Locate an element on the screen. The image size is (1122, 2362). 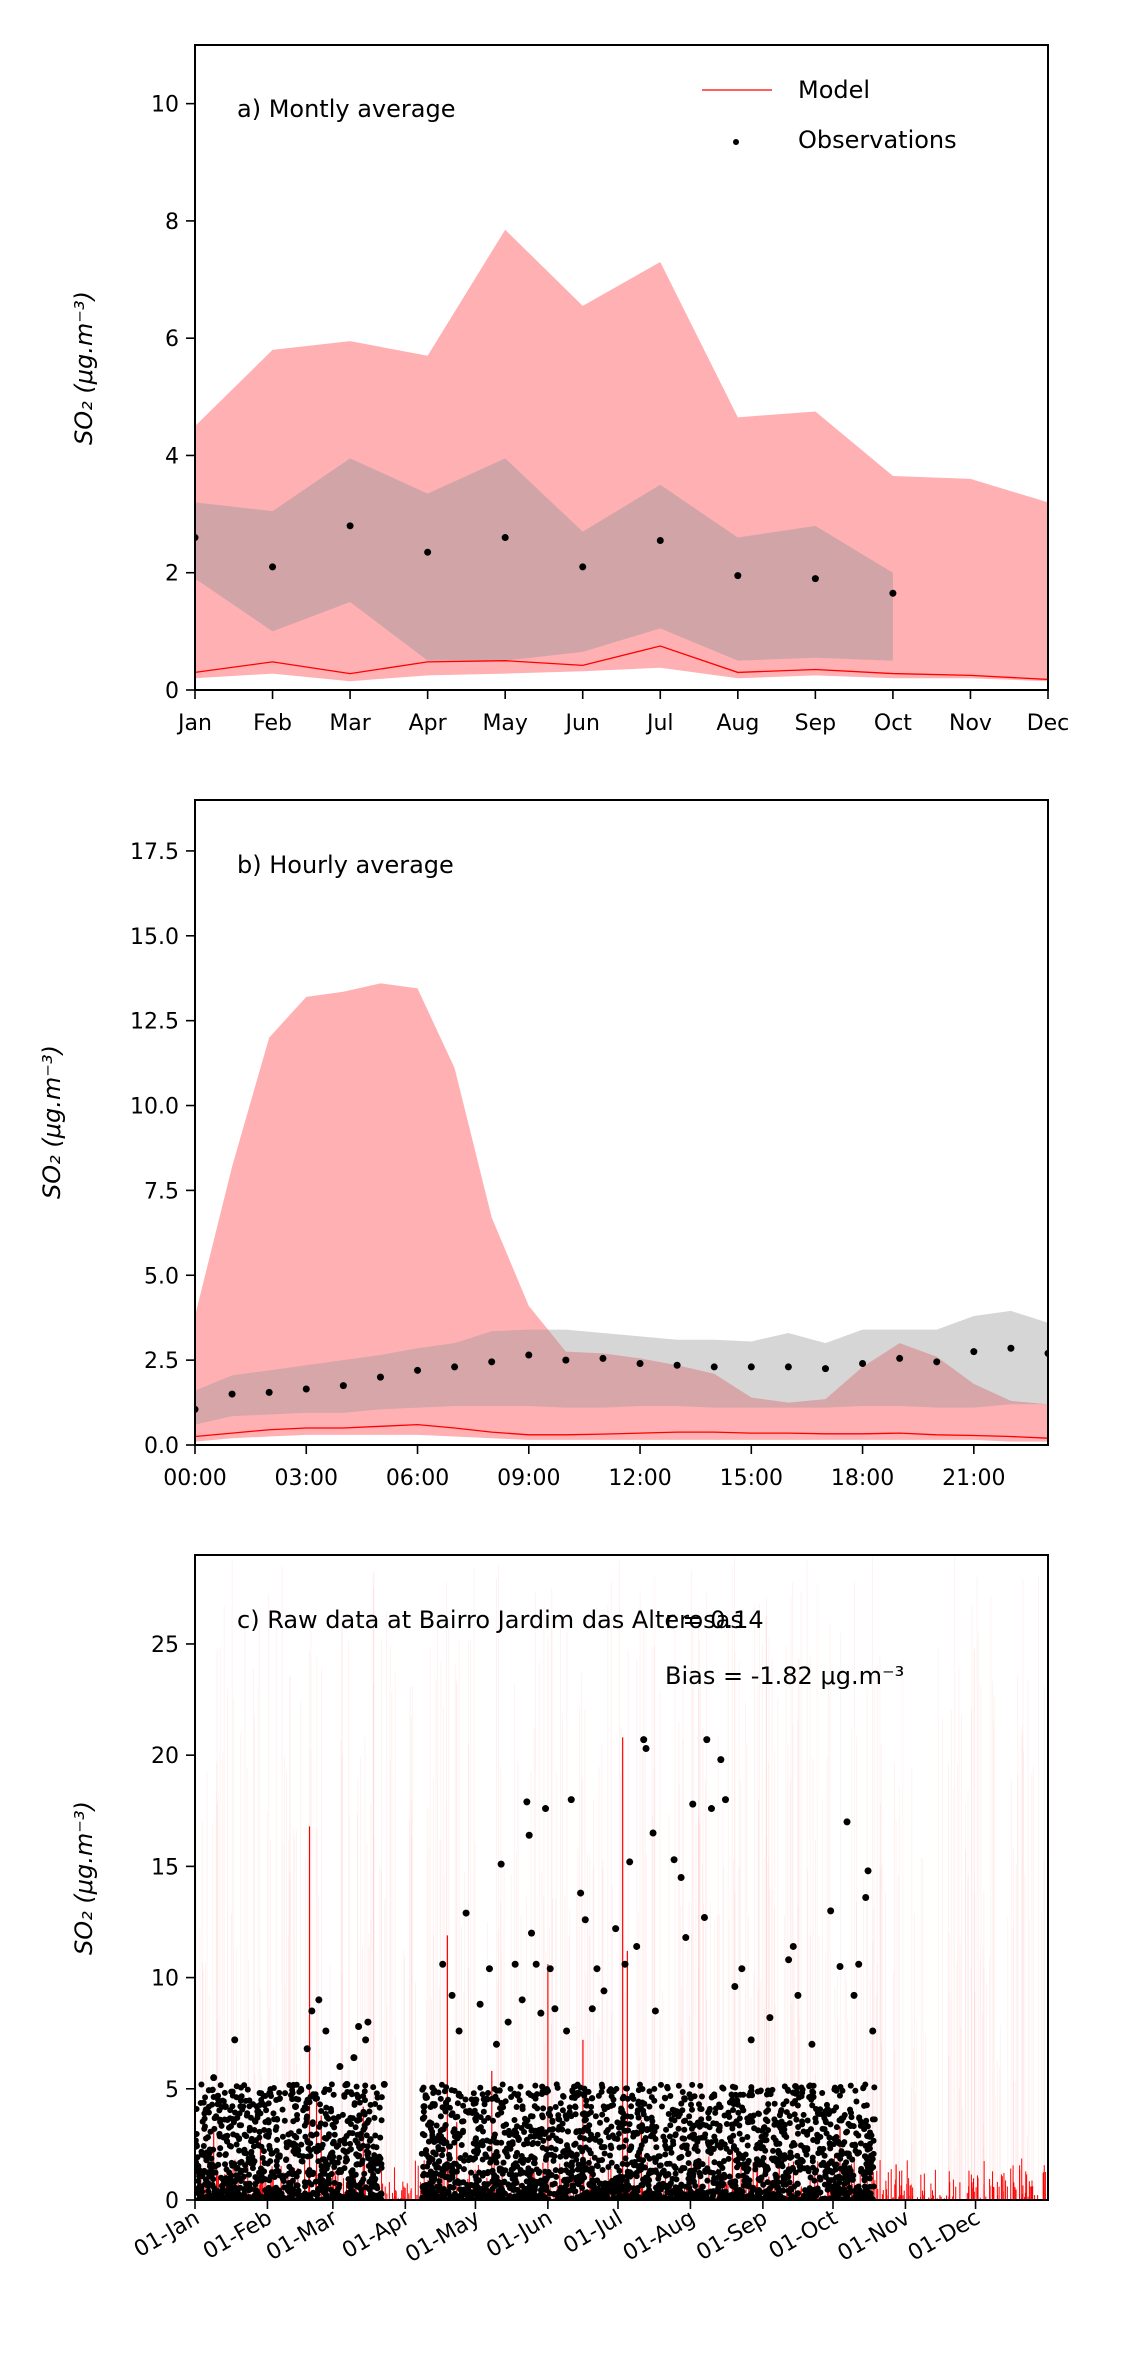
bias-annotation: Bias = -1.82 μg.m⁻³ is located at coordinates (784, 1676).